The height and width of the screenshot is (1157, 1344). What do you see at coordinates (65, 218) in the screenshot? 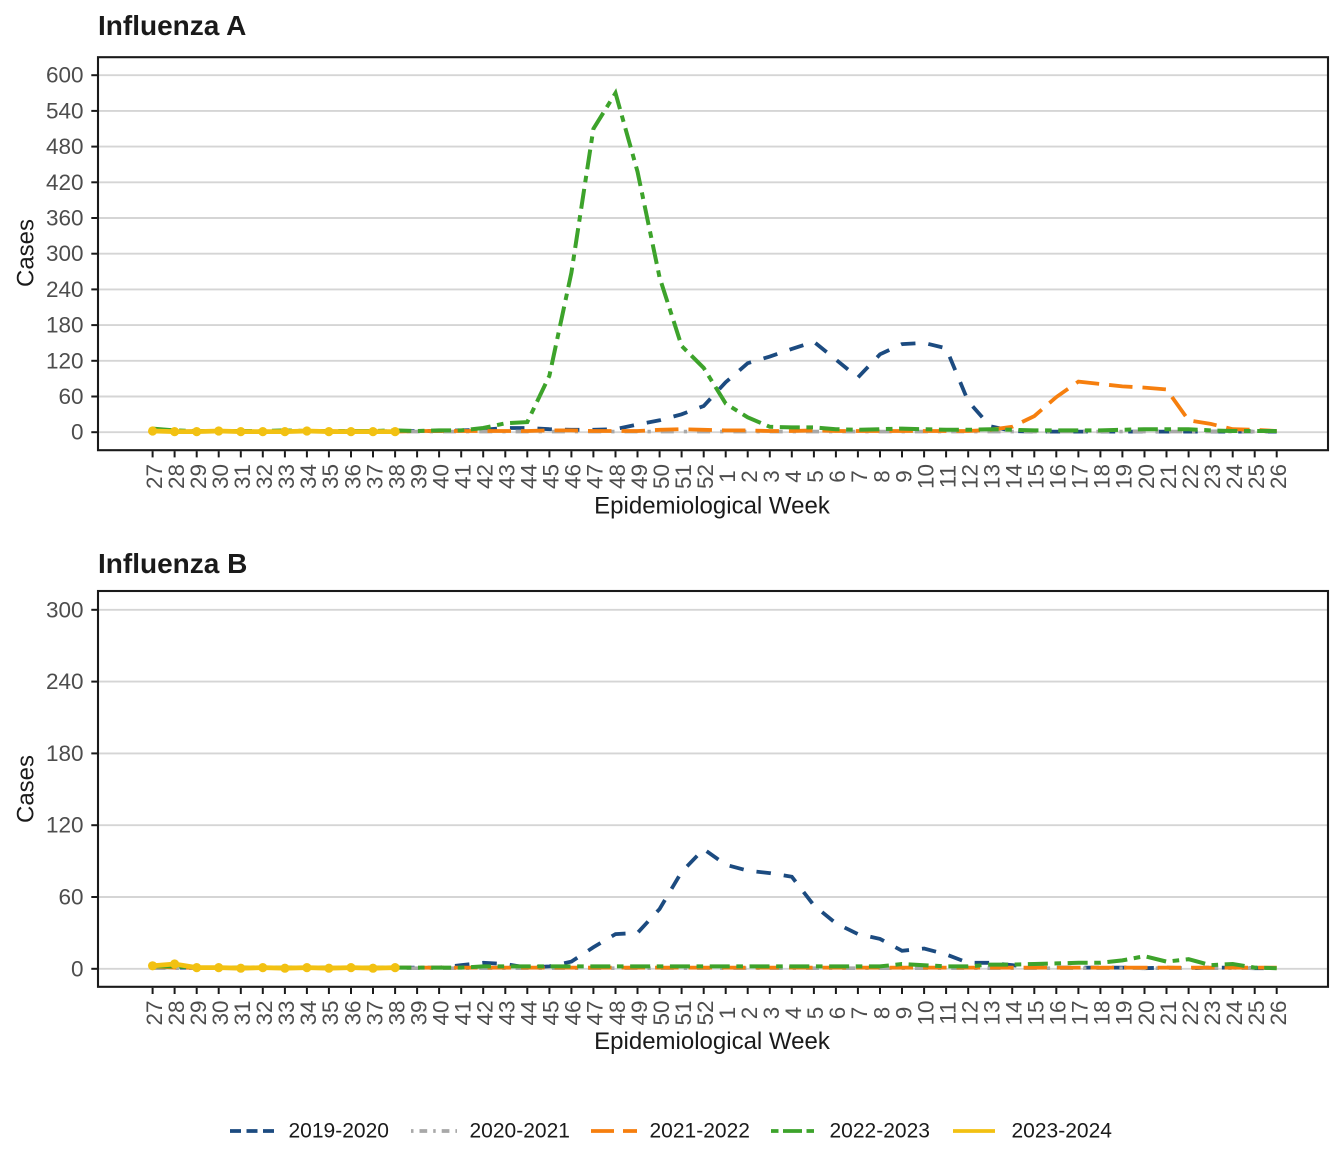
I see `svg-text: 360` at bounding box center [65, 218].